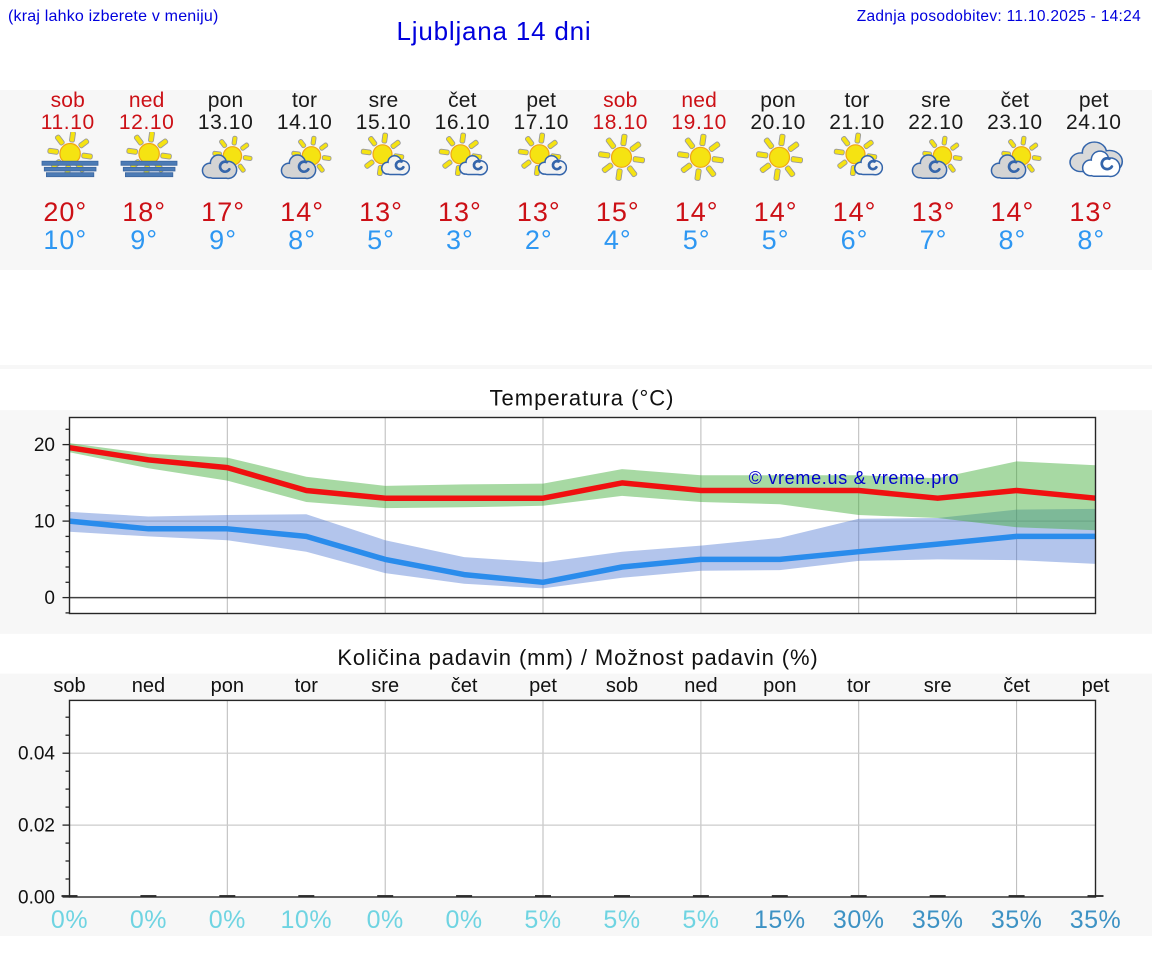  I want to click on svg-text: © vreme.us & vreme.pro, so click(854, 478).